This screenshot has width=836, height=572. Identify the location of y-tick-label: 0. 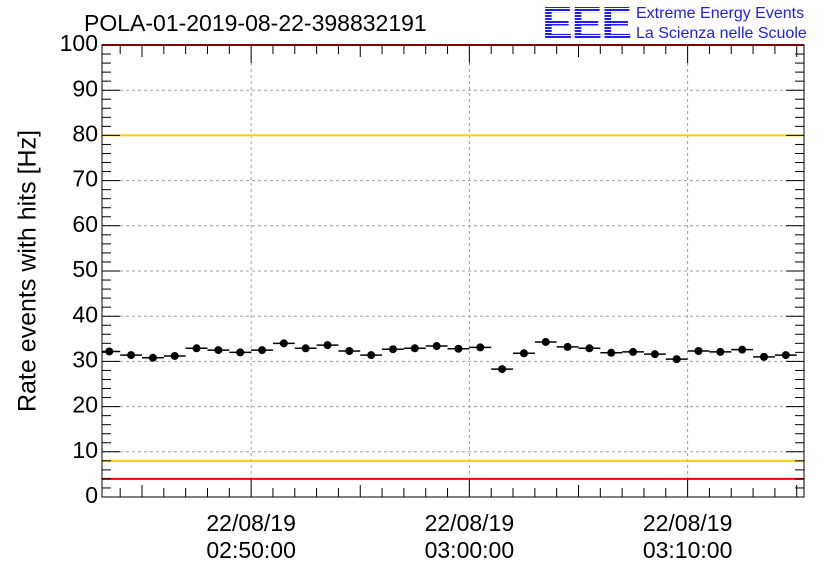
(91, 495).